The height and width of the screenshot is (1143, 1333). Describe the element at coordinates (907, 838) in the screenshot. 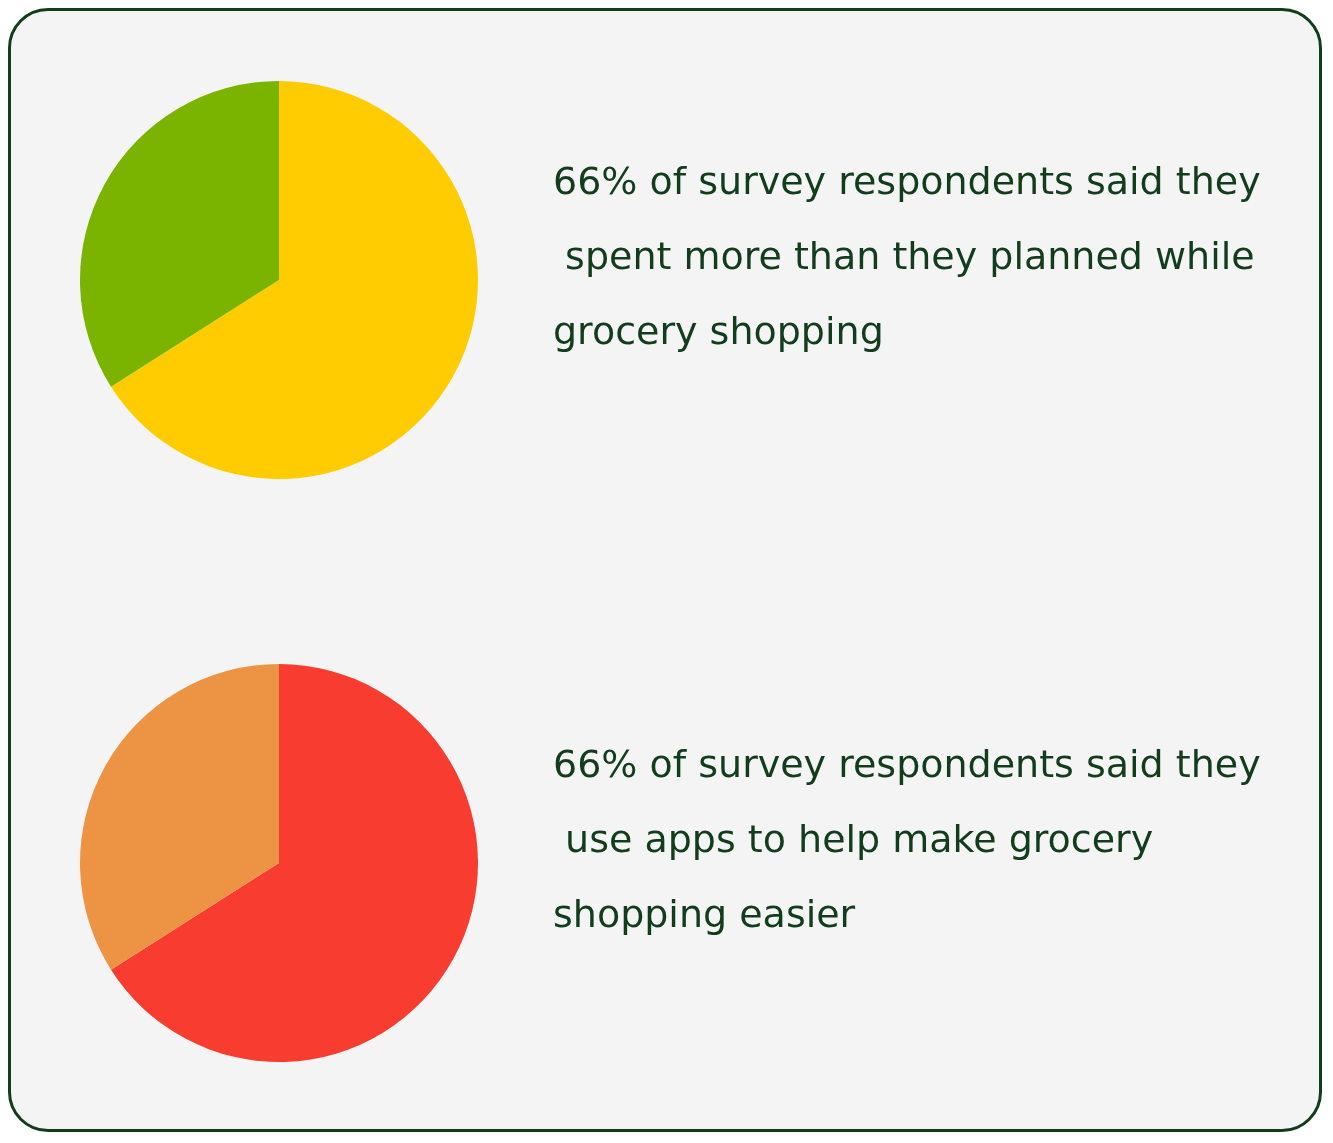

I see `text: 66% of survey respondents said they use apps to help make grocery shopping easier` at that location.